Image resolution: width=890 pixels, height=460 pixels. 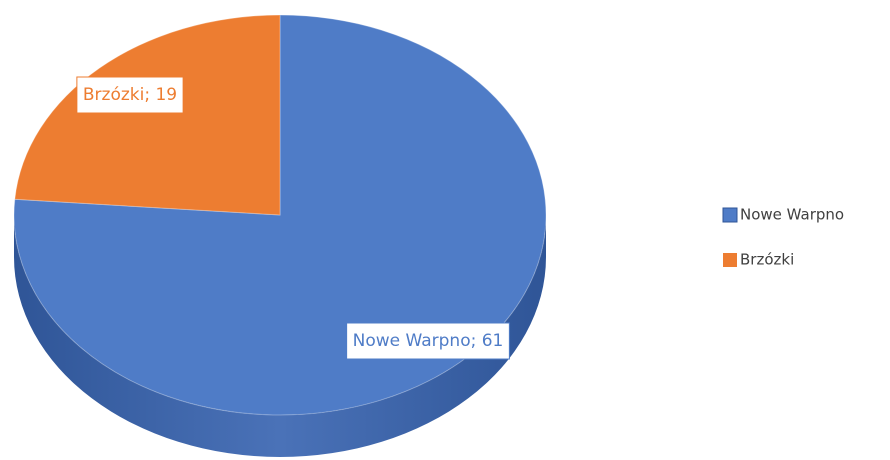 I want to click on data-label: Brzózki; 19, so click(x=130, y=95).